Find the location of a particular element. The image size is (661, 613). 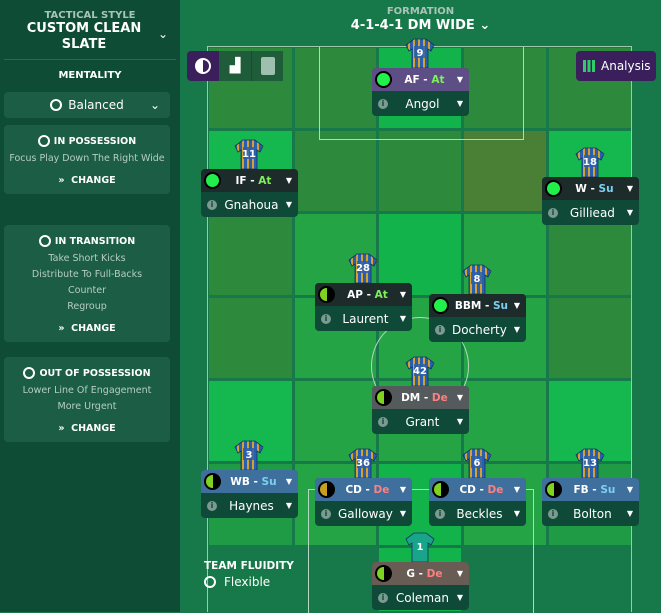

player-shirt: 3 is located at coordinates (249, 455).